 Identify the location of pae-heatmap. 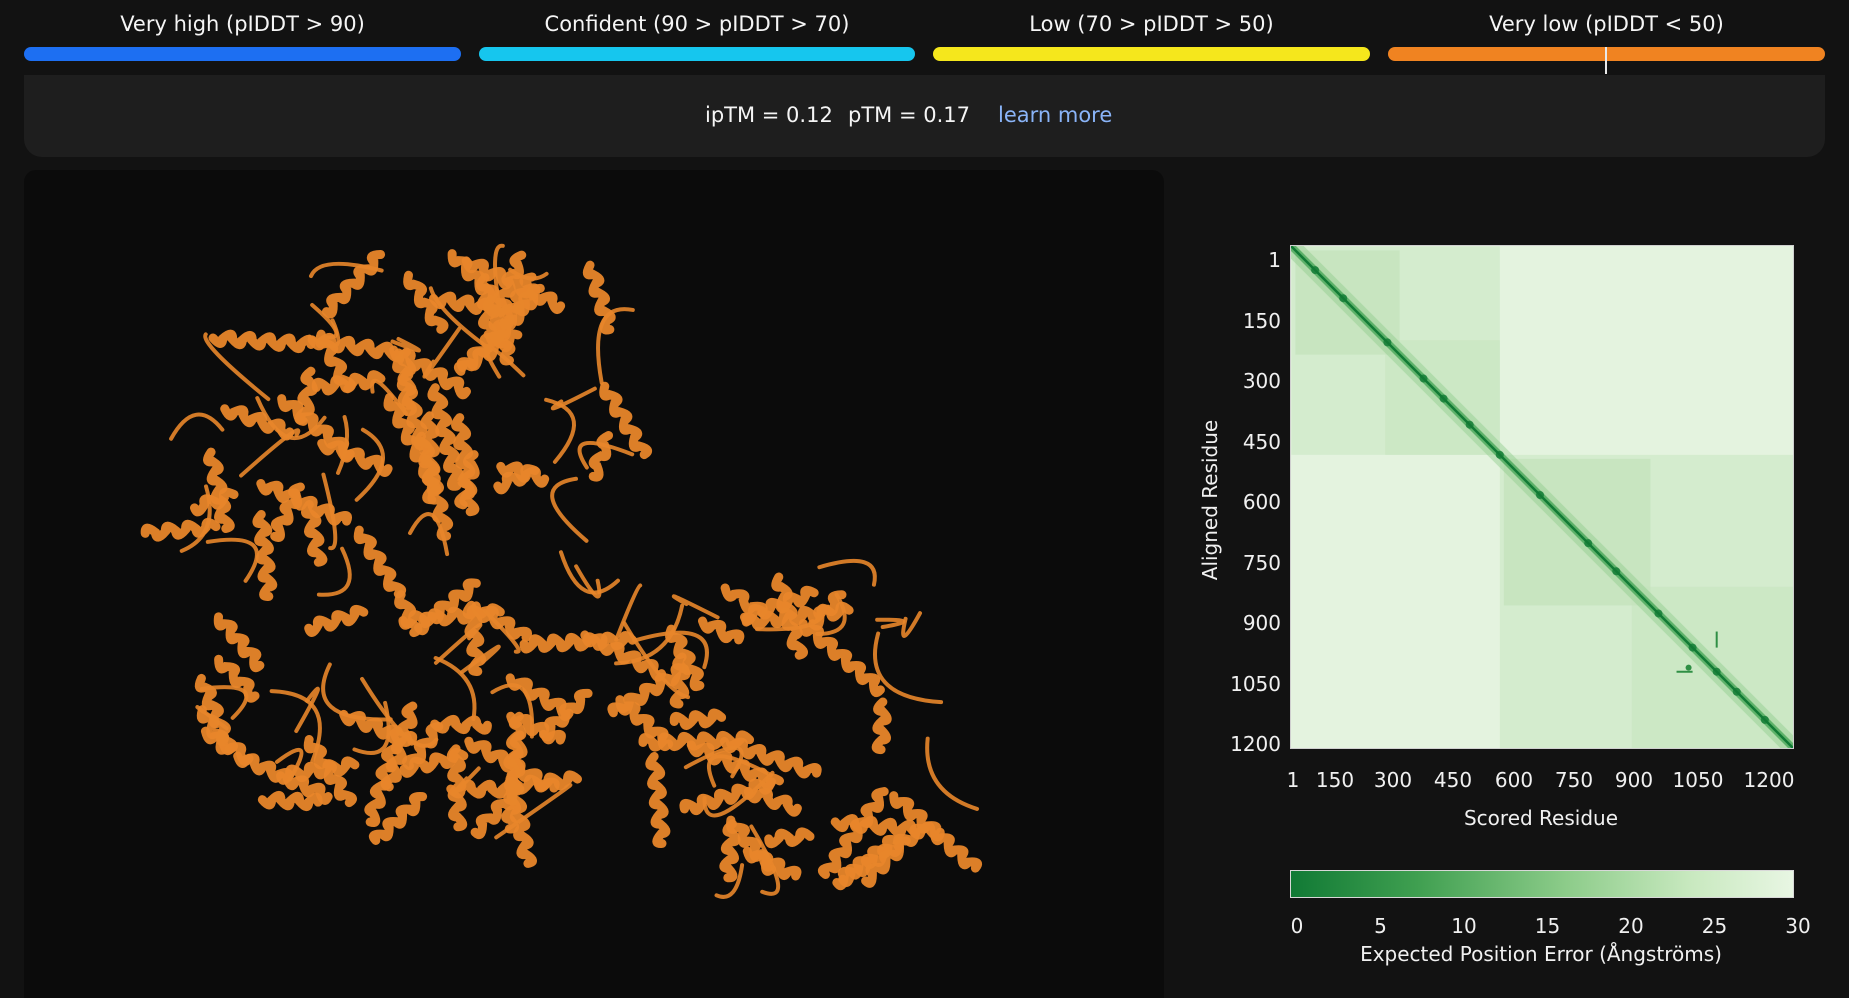
(1542, 497).